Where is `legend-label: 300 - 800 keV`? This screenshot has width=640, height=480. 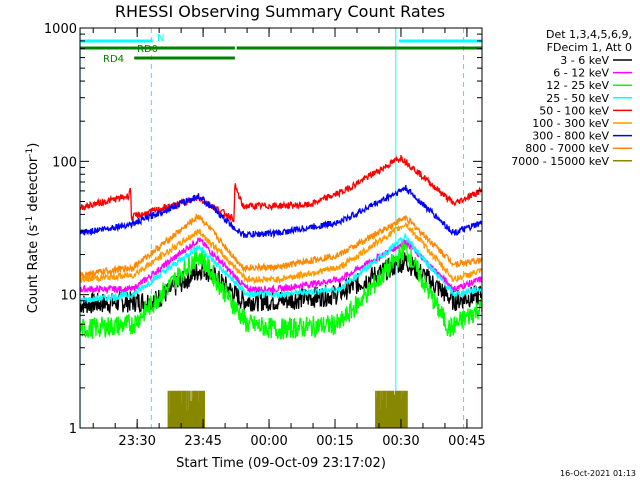
legend-label: 300 - 800 keV is located at coordinates (570, 136).